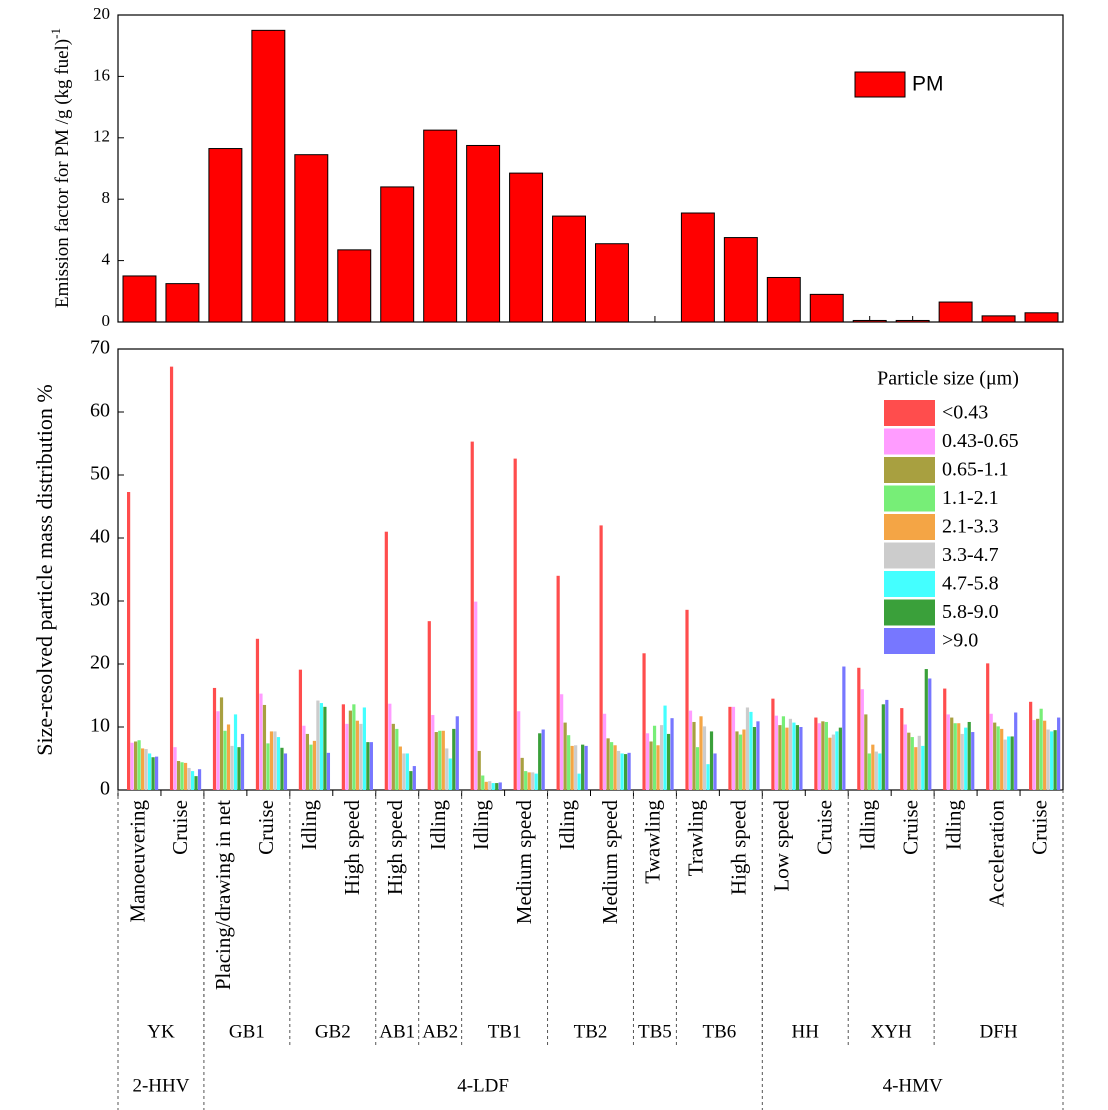 The height and width of the screenshot is (1110, 1108). What do you see at coordinates (980, 441) in the screenshot?
I see `legend-label: 0.43-0.65` at bounding box center [980, 441].